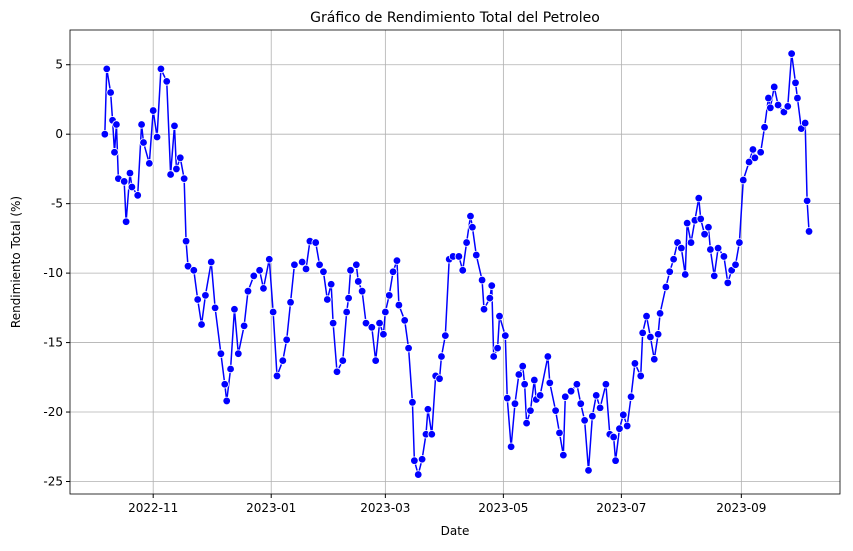 This screenshot has width=853, height=551. What do you see at coordinates (53, 343) in the screenshot?
I see `y-tick-label: -15` at bounding box center [53, 343].